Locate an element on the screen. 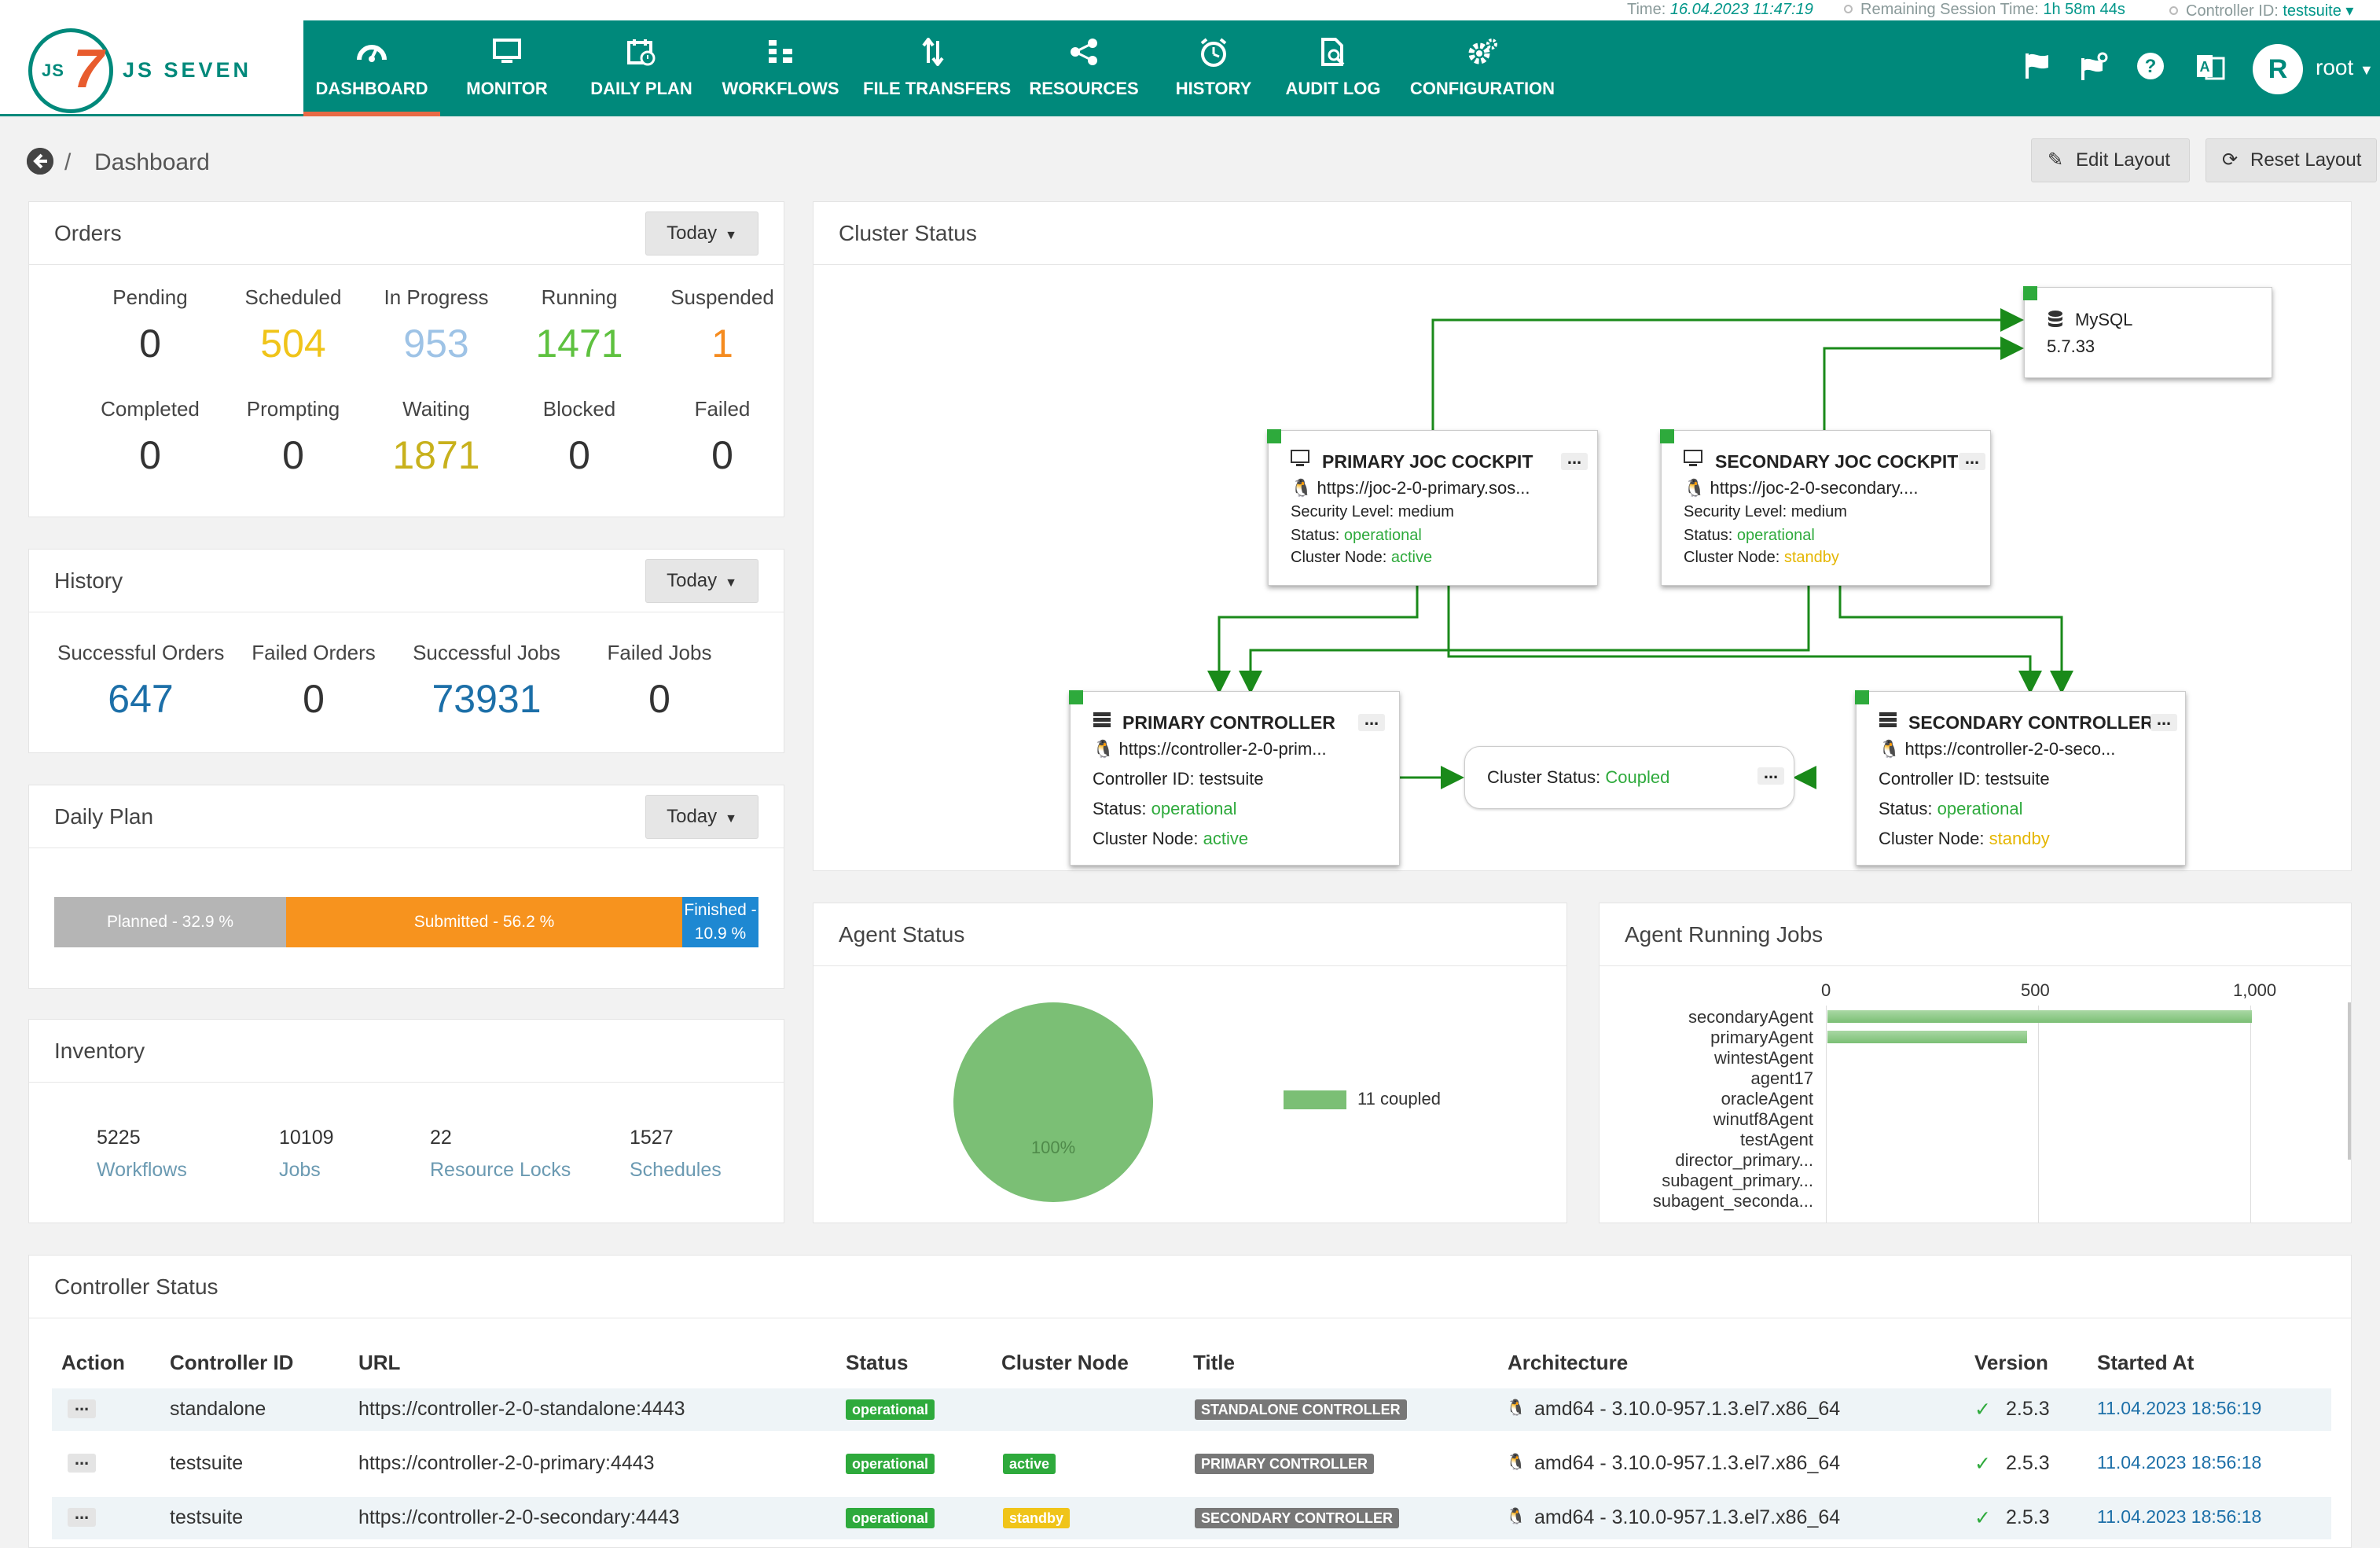  order-stat-running: Running 1471 is located at coordinates (579, 325).